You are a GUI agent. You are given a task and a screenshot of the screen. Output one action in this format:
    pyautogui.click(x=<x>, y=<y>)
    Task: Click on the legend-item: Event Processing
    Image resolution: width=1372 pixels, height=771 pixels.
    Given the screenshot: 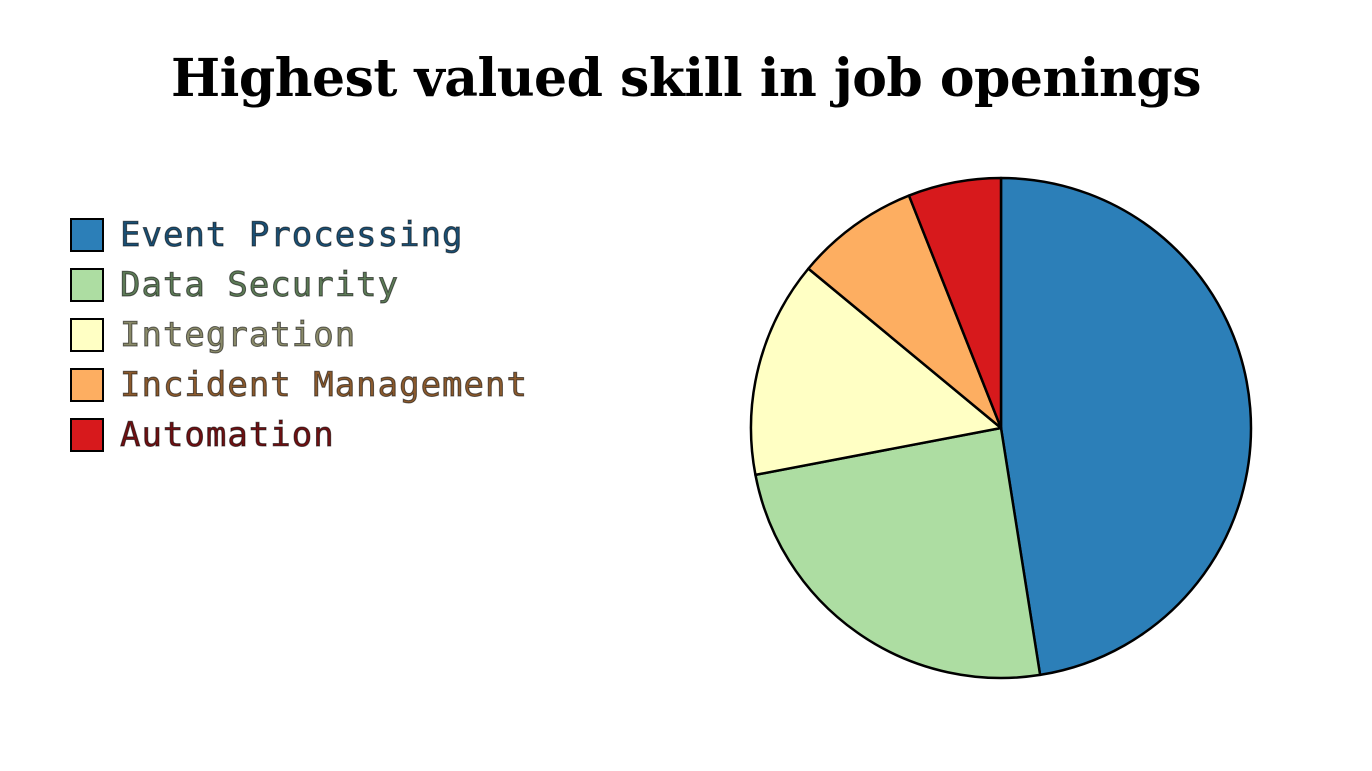 What is the action you would take?
    pyautogui.click(x=299, y=235)
    